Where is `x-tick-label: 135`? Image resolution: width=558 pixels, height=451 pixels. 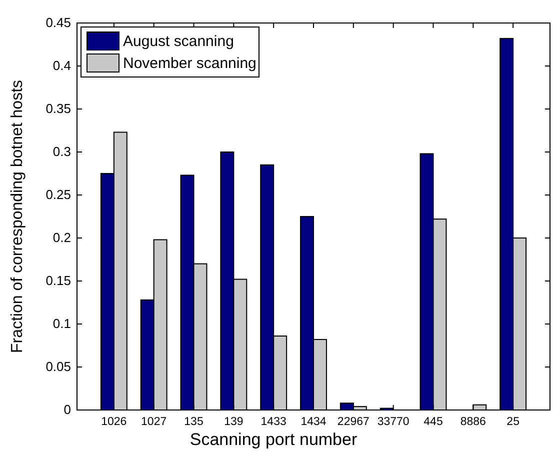 x-tick-label: 135 is located at coordinates (194, 422).